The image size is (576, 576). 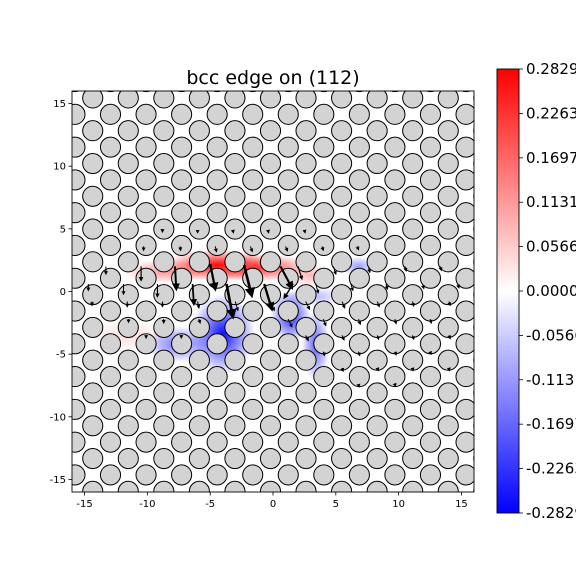 What do you see at coordinates (61, 355) in the screenshot?
I see `y-tick-label: -5` at bounding box center [61, 355].